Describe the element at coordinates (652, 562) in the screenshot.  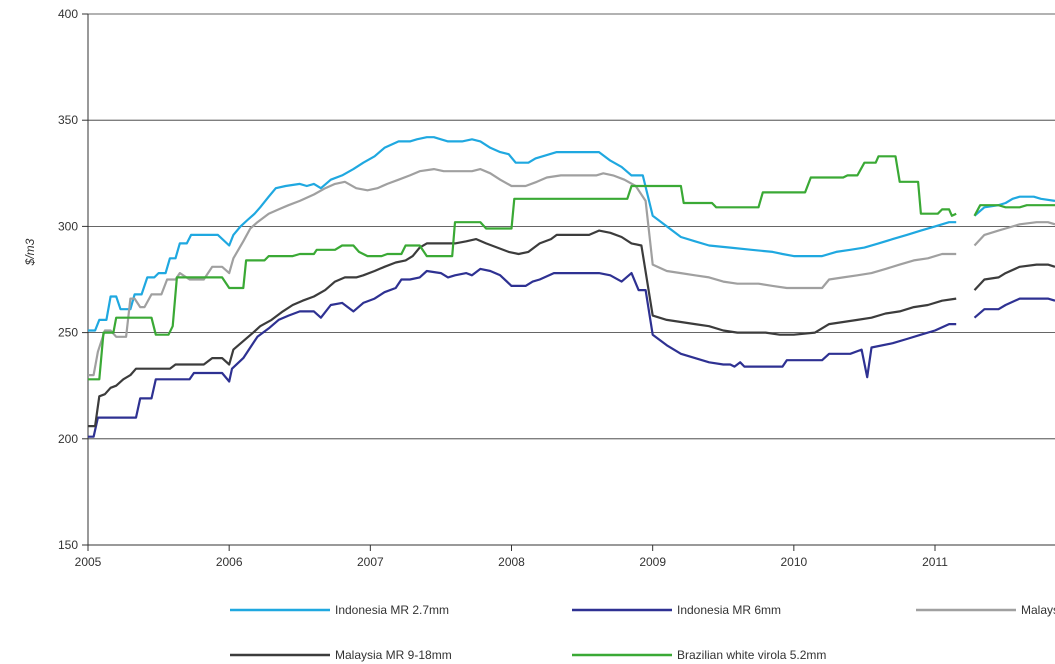
I see `x-tick-label: 2009` at that location.